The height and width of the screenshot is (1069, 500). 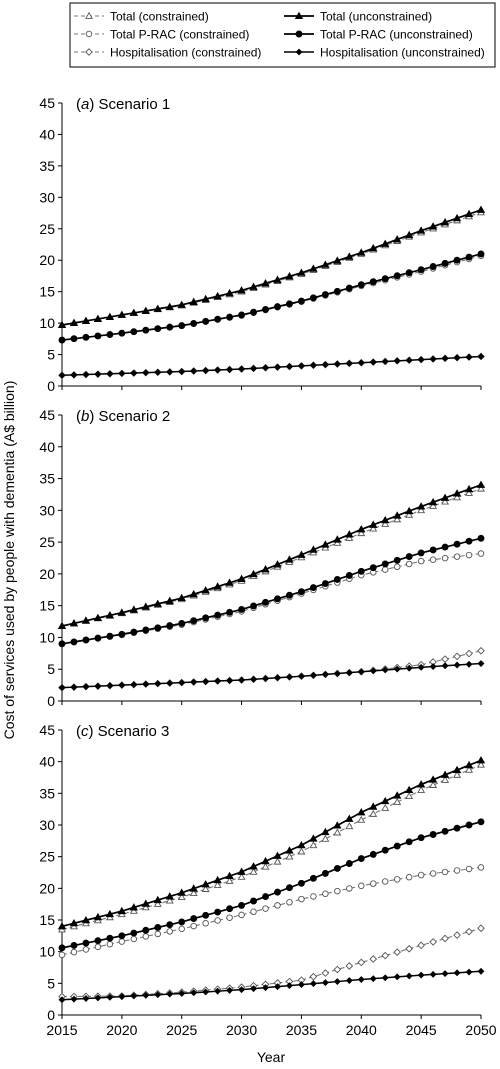 I want to click on x-axis-label: Year, so click(x=271, y=1057).